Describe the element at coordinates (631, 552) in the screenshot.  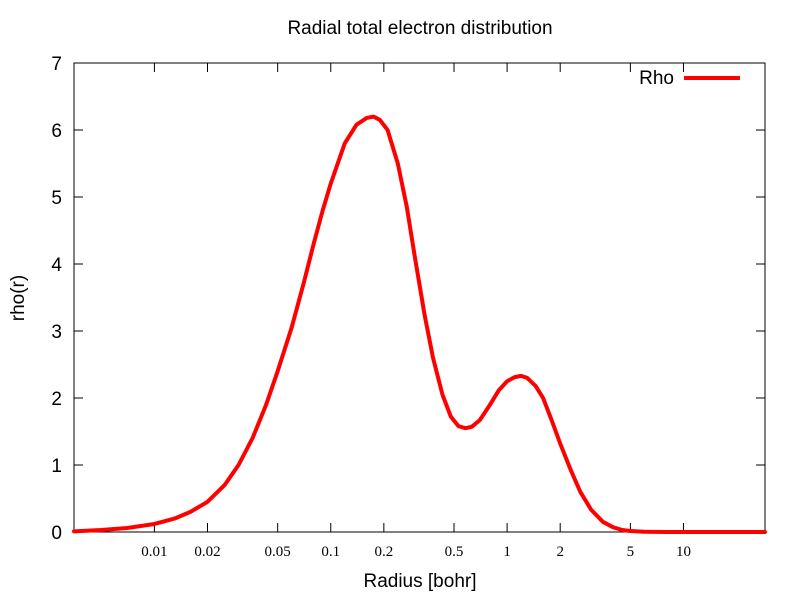
I see `x-tick-label: 5` at that location.